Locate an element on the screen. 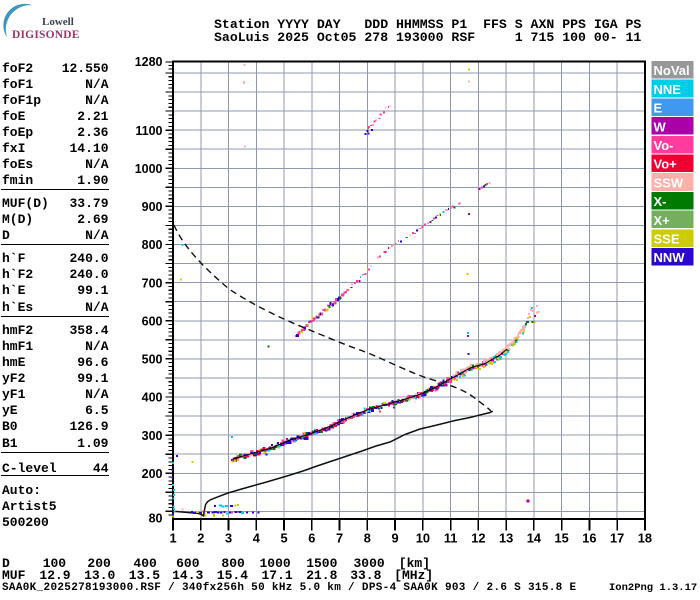  svg-text: 4 is located at coordinates (257, 538).